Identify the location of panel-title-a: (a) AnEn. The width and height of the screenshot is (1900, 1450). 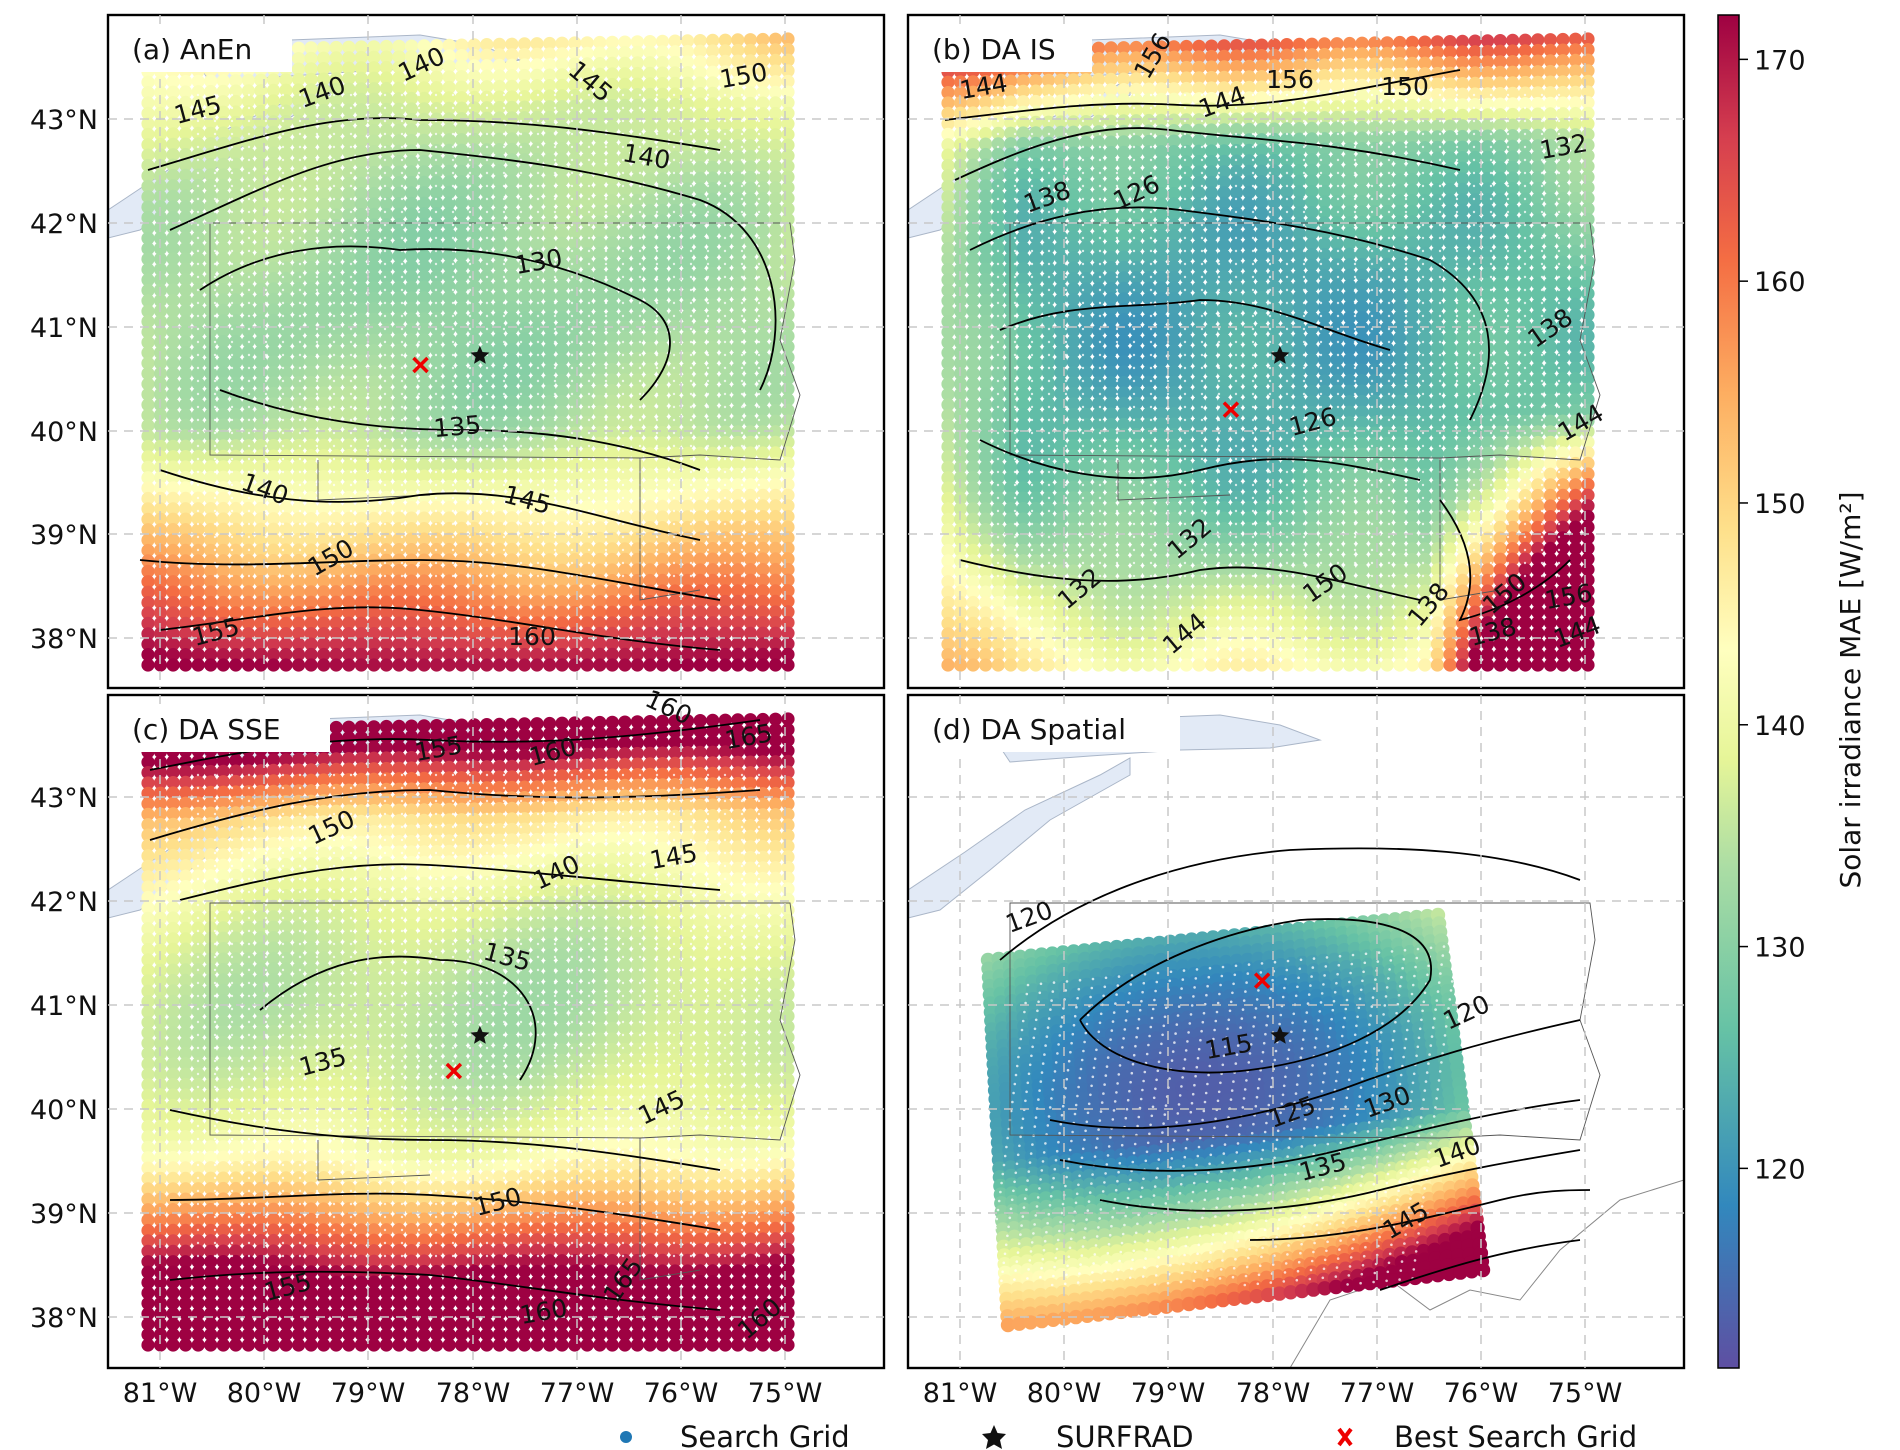
(192, 49).